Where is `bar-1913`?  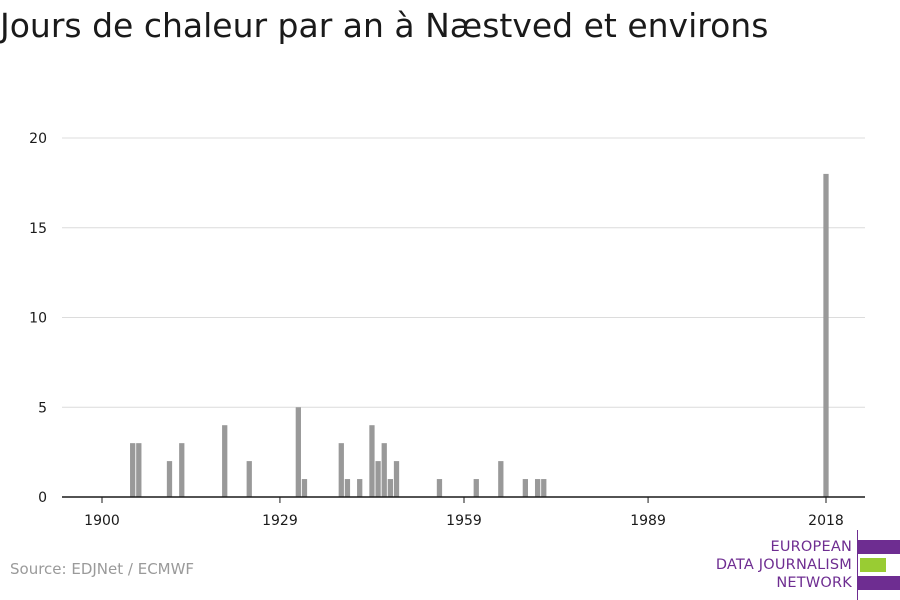
bar-1913 is located at coordinates (182, 470).